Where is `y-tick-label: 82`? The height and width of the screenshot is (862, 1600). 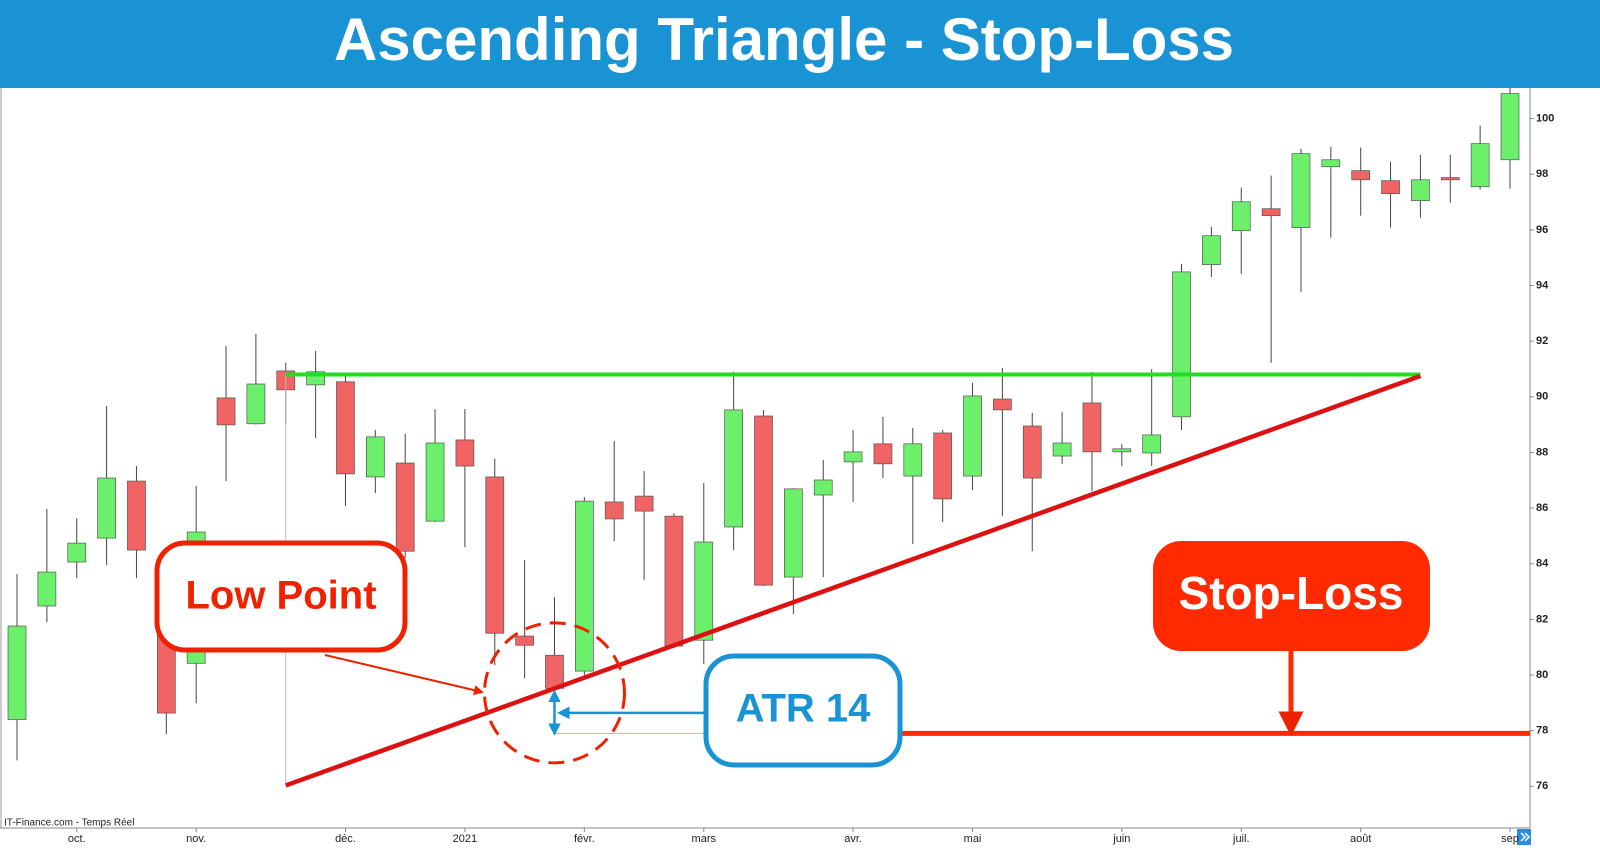
y-tick-label: 82 is located at coordinates (1542, 619).